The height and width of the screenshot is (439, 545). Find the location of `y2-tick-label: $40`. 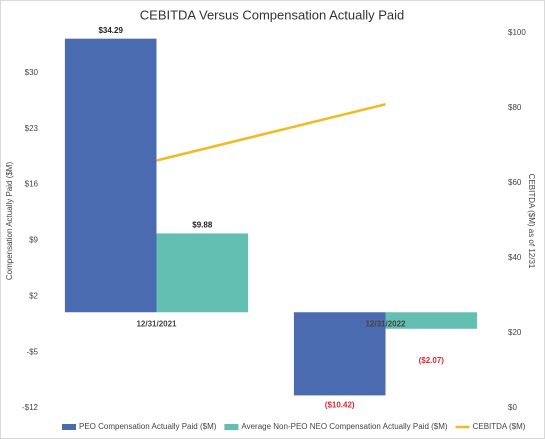

y2-tick-label: $40 is located at coordinates (515, 257).